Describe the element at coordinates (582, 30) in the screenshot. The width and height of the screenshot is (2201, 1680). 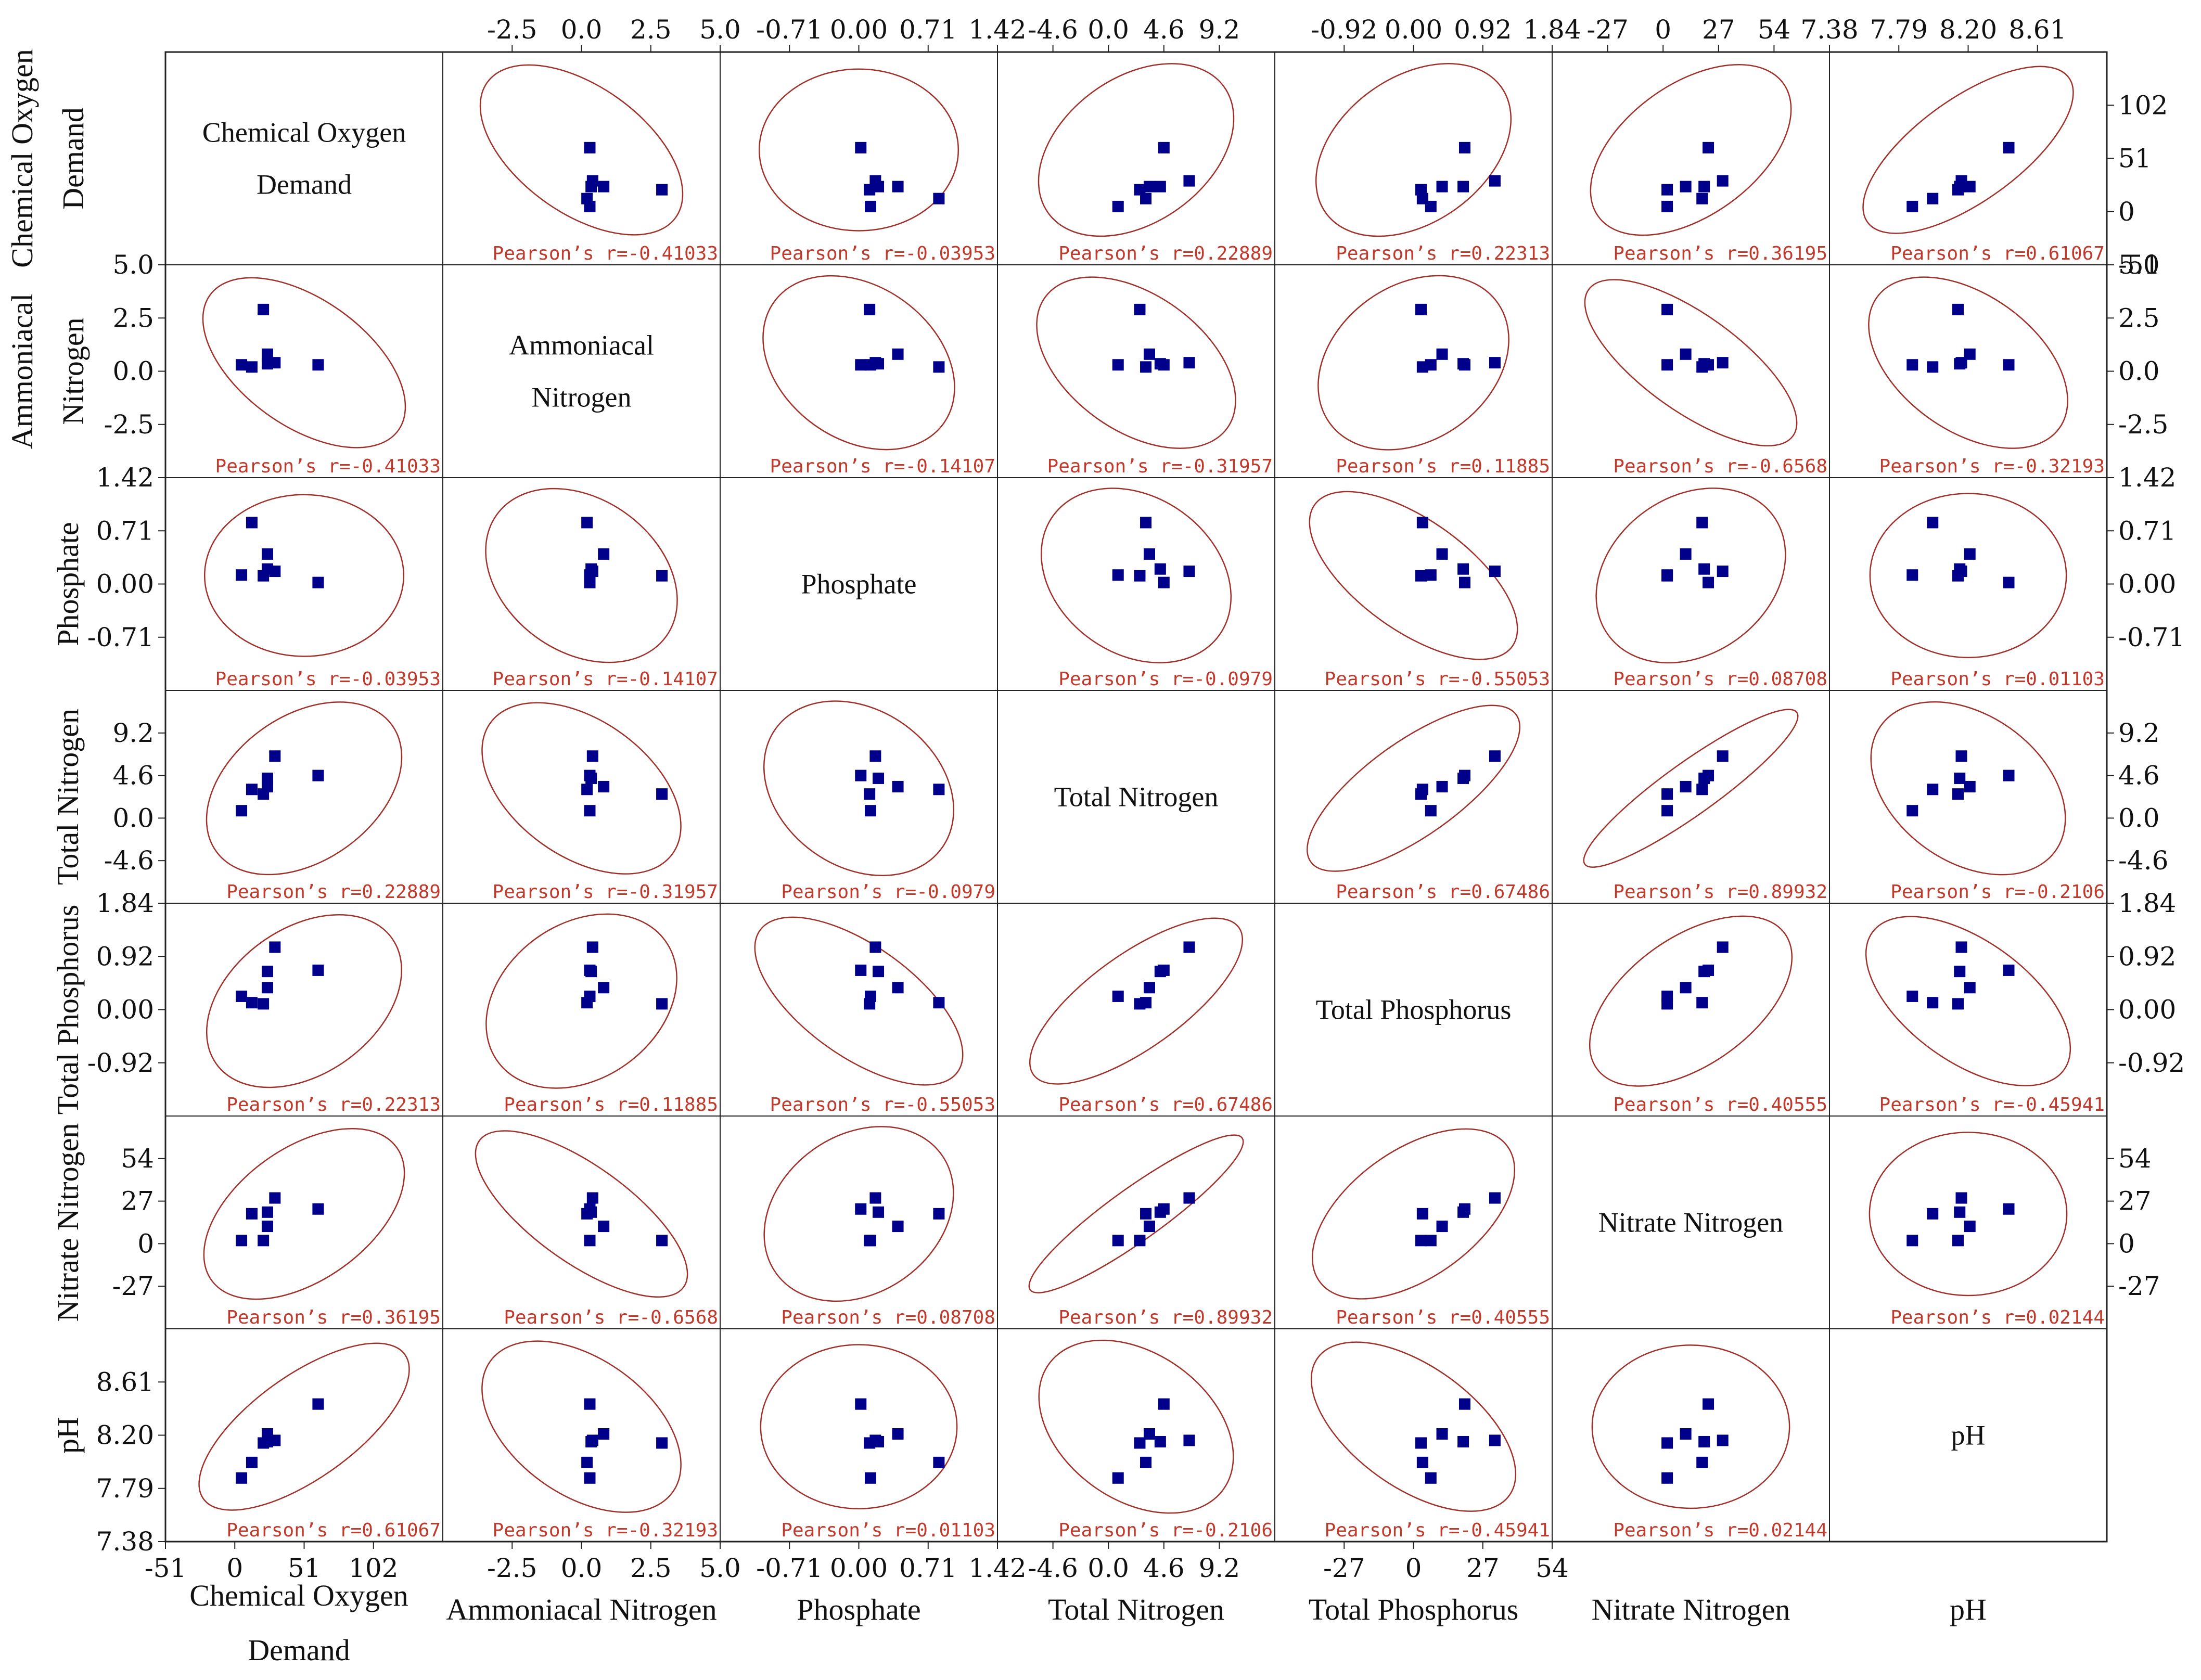
I see `top-tick-label: 0.0` at that location.